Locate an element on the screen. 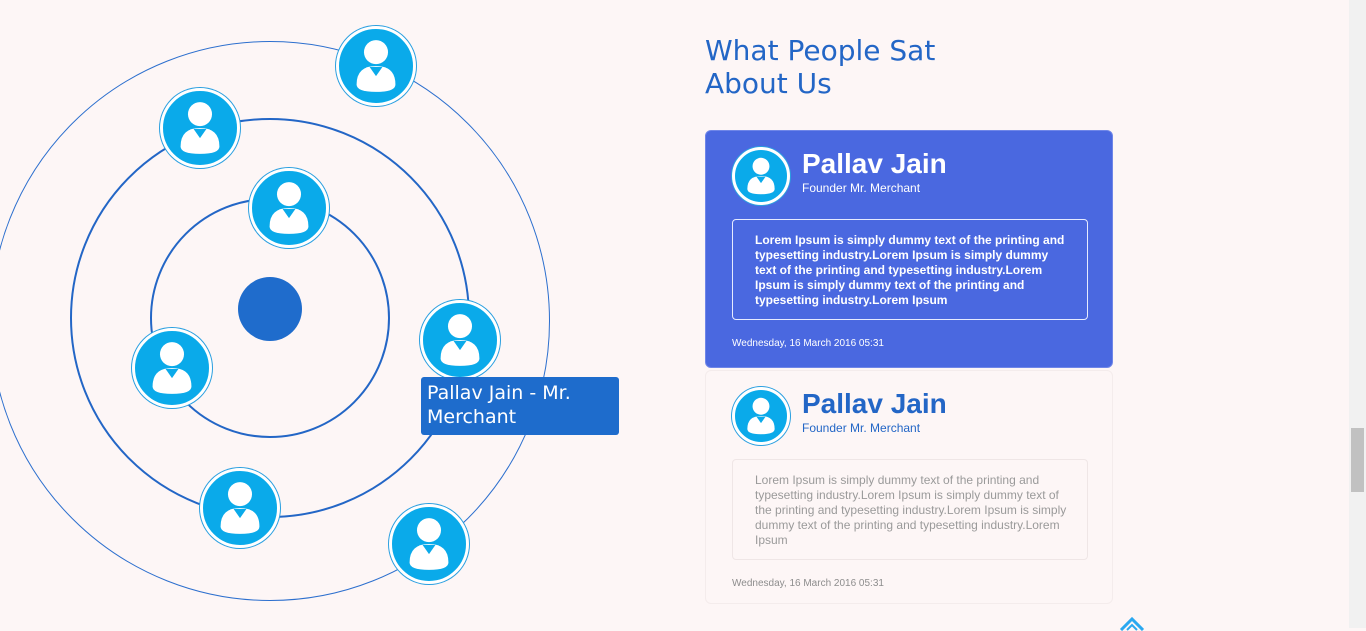  scrollbar-thumb is located at coordinates (1357, 460).